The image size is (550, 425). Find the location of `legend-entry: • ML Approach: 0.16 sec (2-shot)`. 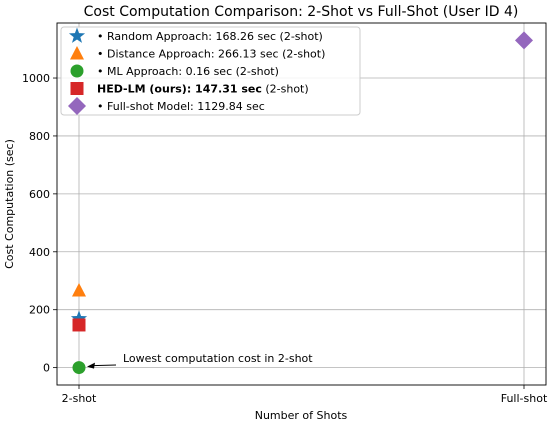

legend-entry: • ML Approach: 0.16 sec (2-shot) is located at coordinates (188, 71).